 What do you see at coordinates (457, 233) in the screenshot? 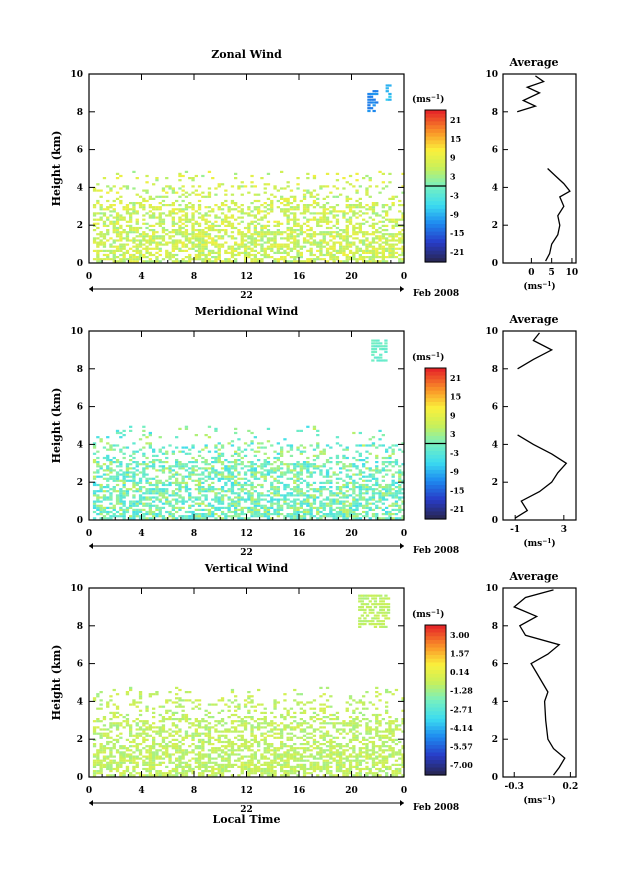
I see `colorbar-tick-label: -15` at bounding box center [457, 233].